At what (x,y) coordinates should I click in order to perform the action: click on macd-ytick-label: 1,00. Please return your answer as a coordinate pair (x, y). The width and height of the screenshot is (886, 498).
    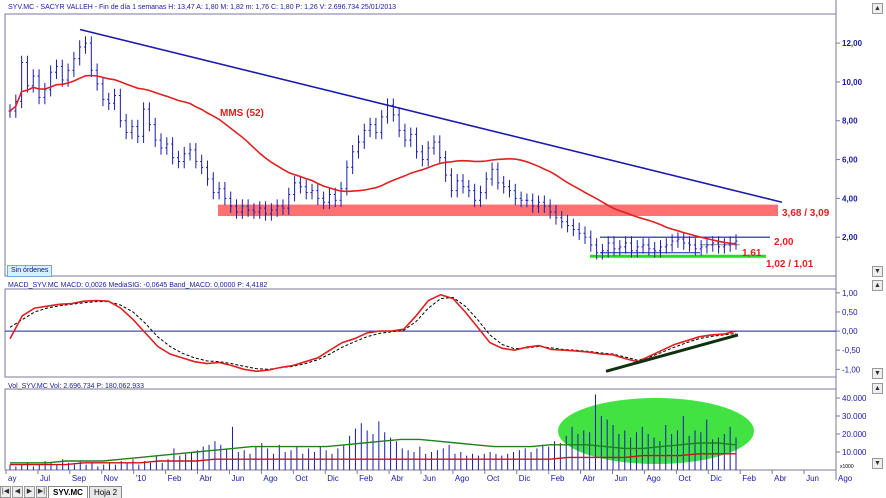
    Looking at the image, I should click on (850, 293).